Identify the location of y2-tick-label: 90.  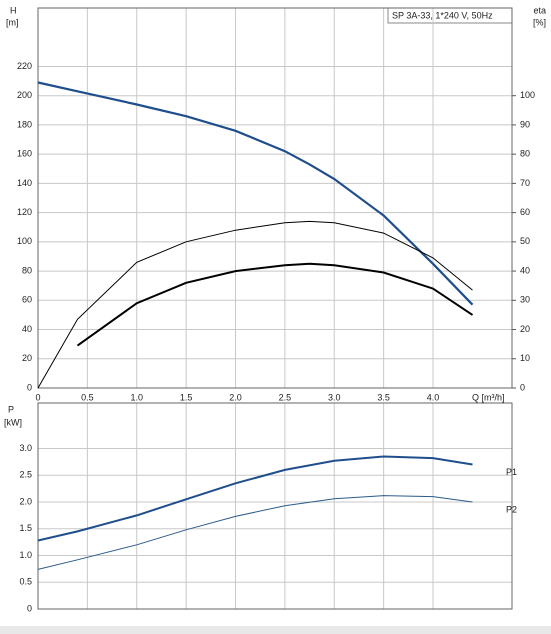
(525, 124).